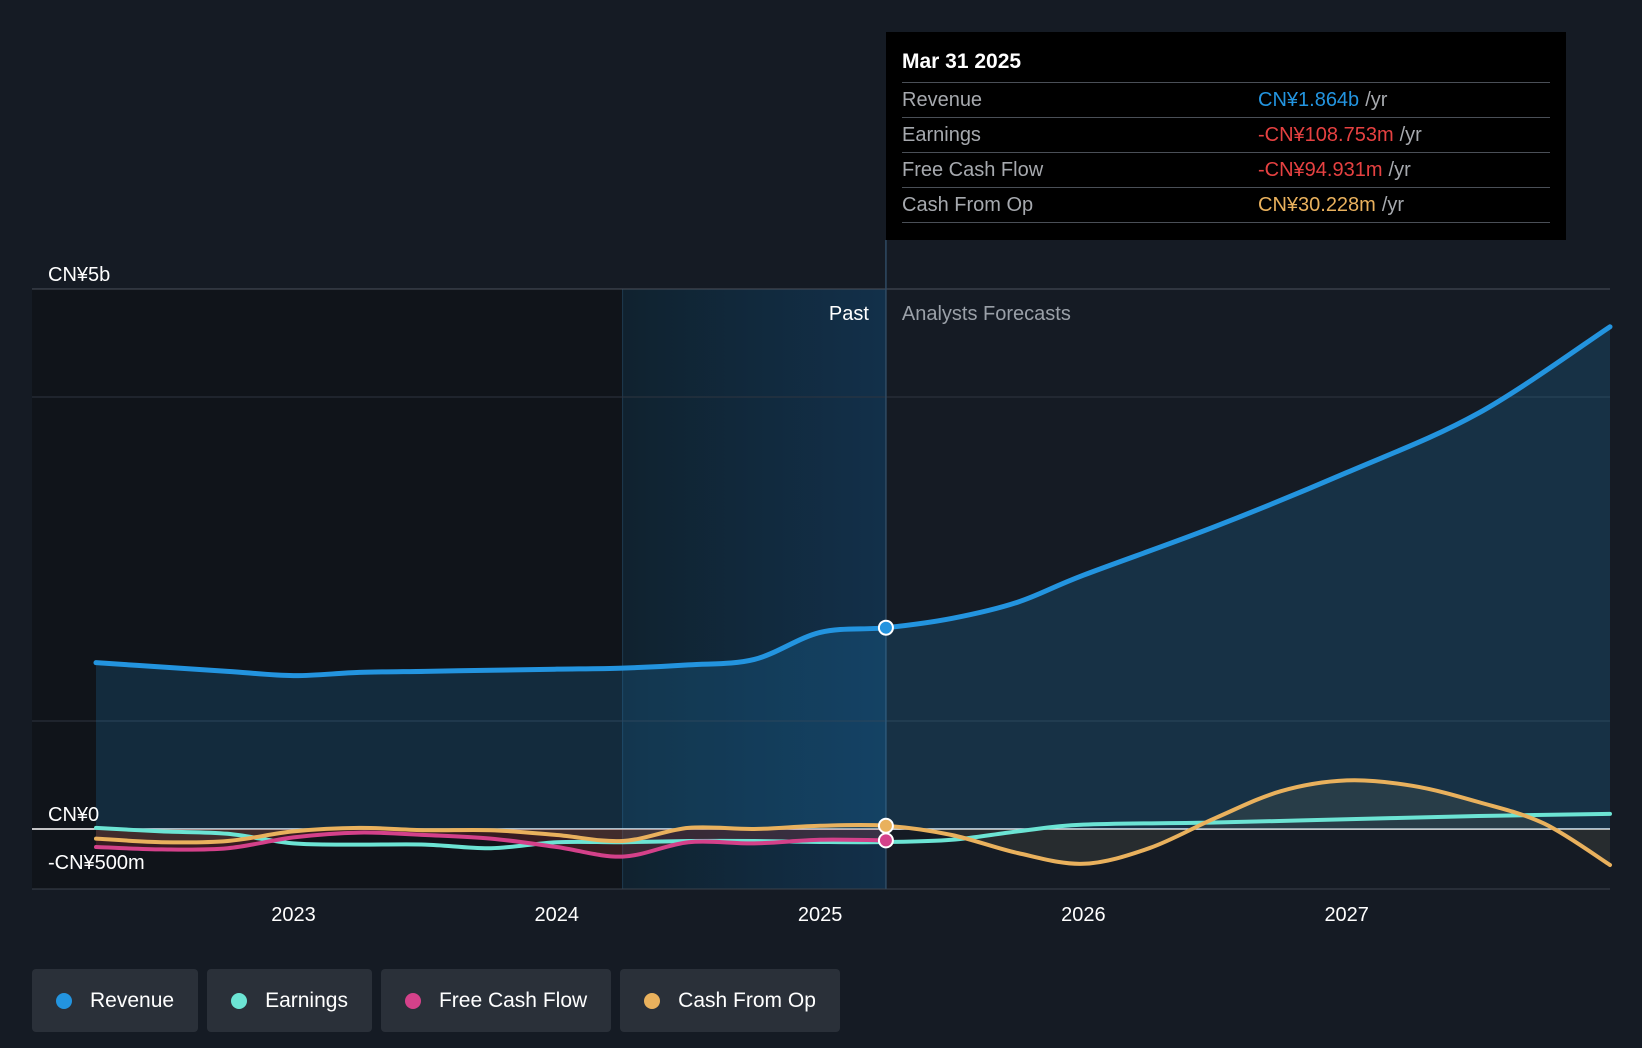  I want to click on x-tick-label: 2027, so click(1346, 915).